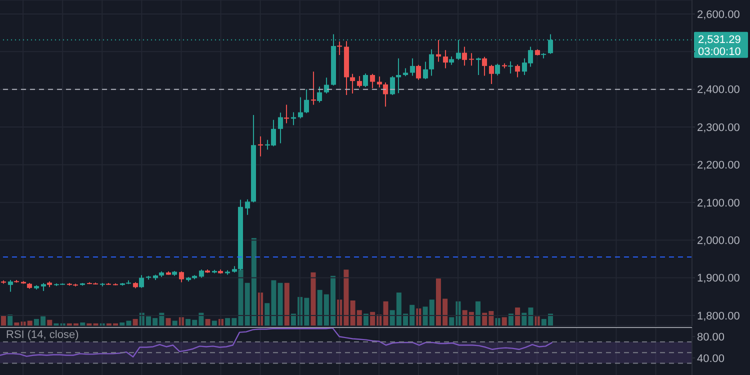 The height and width of the screenshot is (375, 750). Describe the element at coordinates (718, 128) in the screenshot. I see `y-tick-label: 2,300.00` at that location.